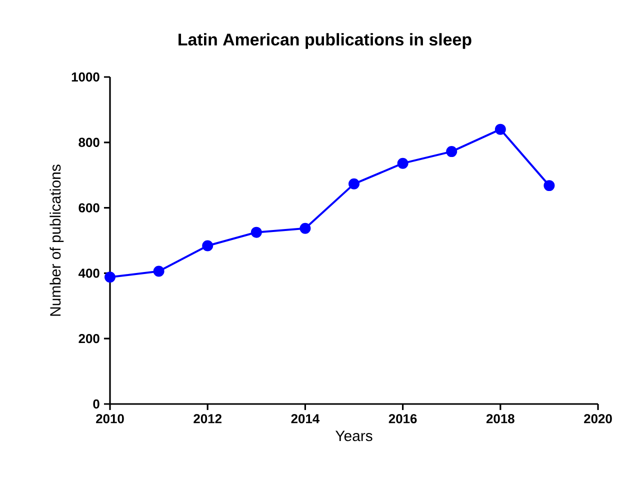  What do you see at coordinates (598, 419) in the screenshot?
I see `x-tick-label: 2020` at bounding box center [598, 419].